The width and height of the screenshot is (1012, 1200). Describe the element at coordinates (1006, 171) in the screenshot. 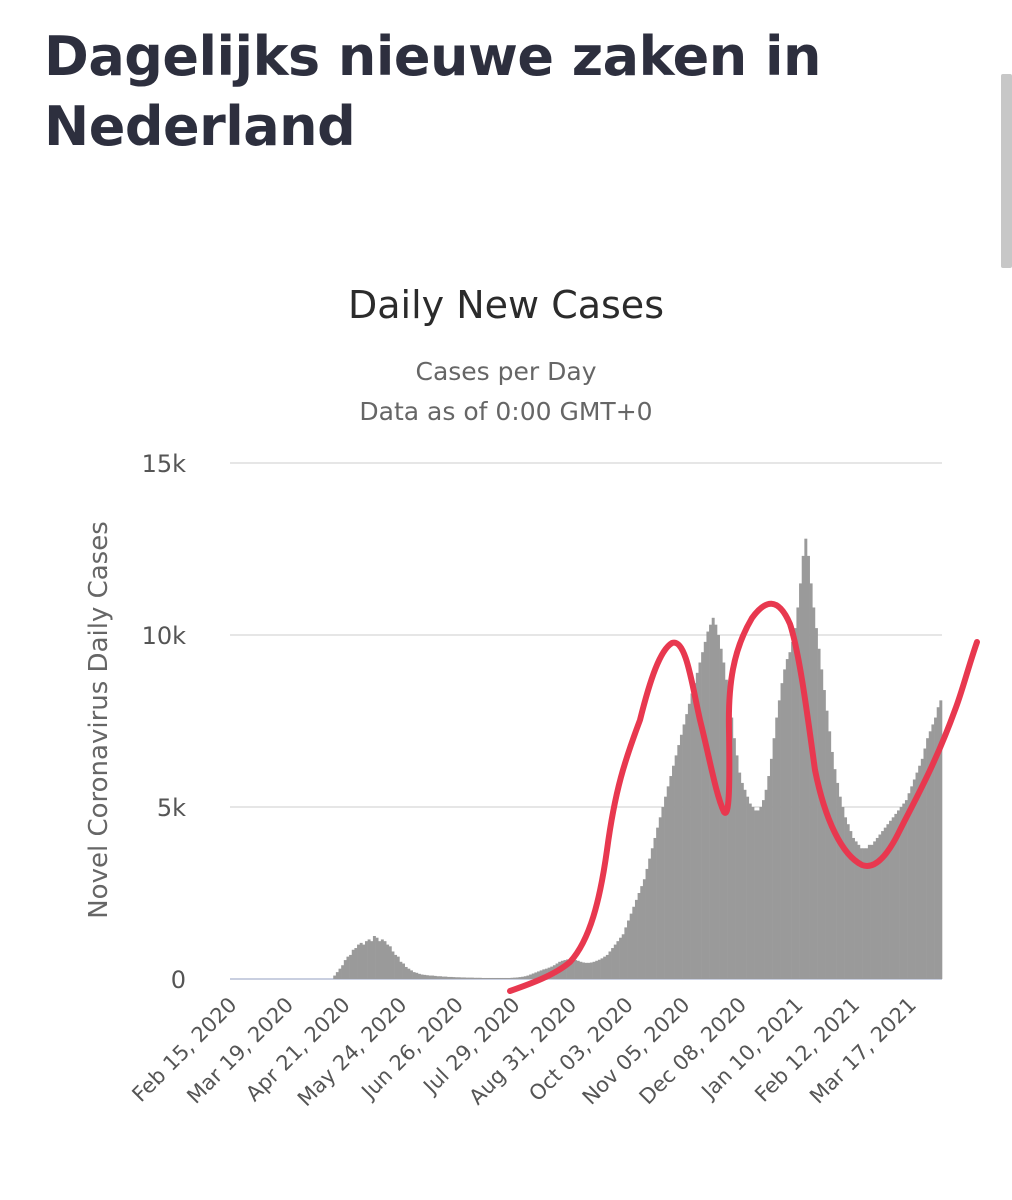

I see `scrollbar` at that location.